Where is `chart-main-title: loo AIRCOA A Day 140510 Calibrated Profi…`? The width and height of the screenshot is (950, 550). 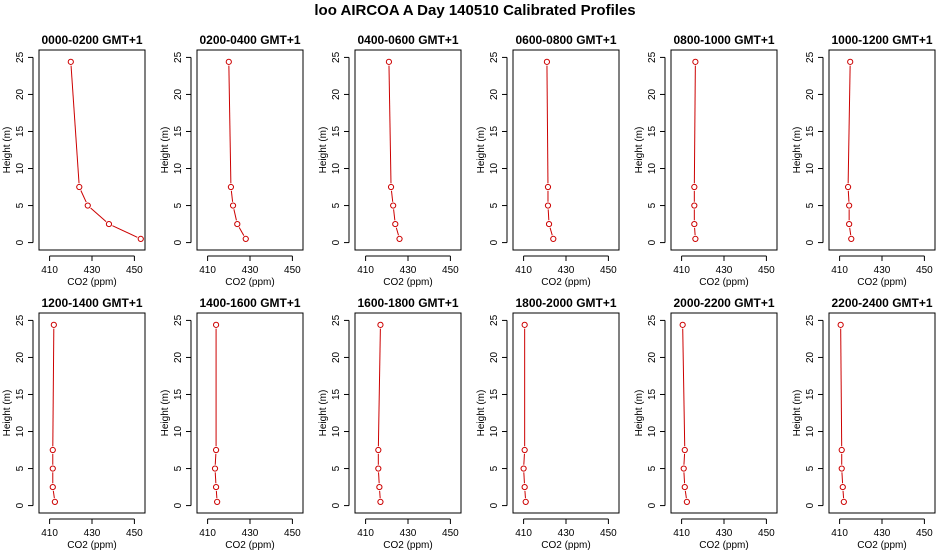
chart-main-title: loo AIRCOA A Day 140510 Calibrated Profi… is located at coordinates (475, 10).